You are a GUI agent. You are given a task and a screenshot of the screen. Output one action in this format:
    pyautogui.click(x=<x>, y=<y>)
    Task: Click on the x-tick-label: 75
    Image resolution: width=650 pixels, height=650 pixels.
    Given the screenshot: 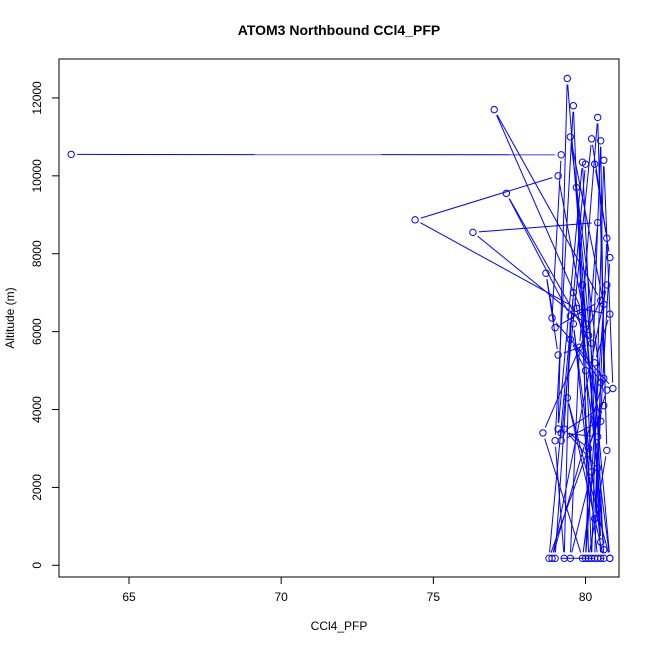 What is the action you would take?
    pyautogui.click(x=434, y=597)
    